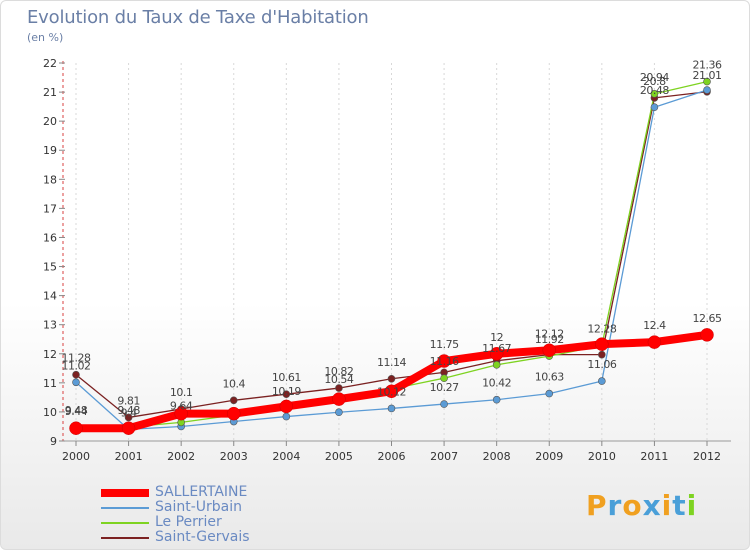  What do you see at coordinates (391, 362) in the screenshot?
I see `data-label: 11.14` at bounding box center [391, 362].